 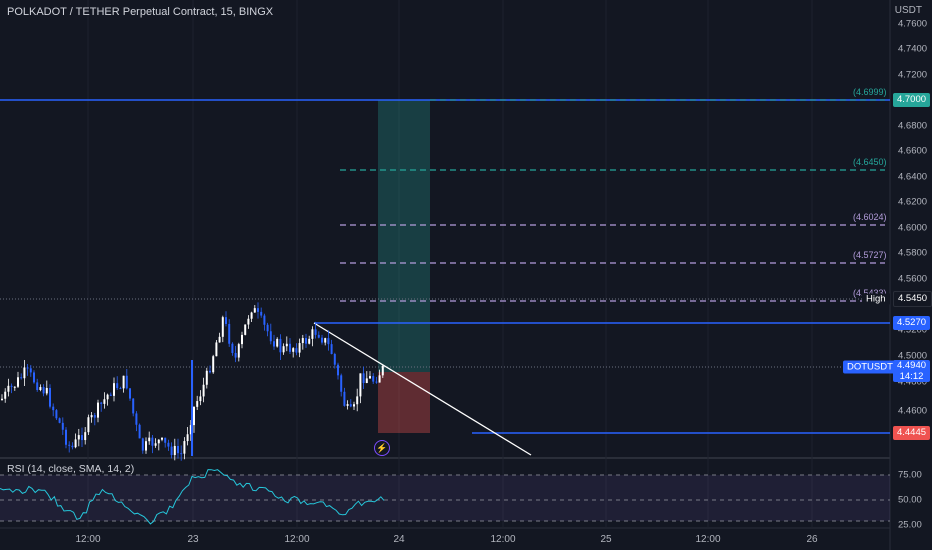 What do you see at coordinates (910, 475) in the screenshot?
I see `rsi-tick: 75.00` at bounding box center [910, 475].